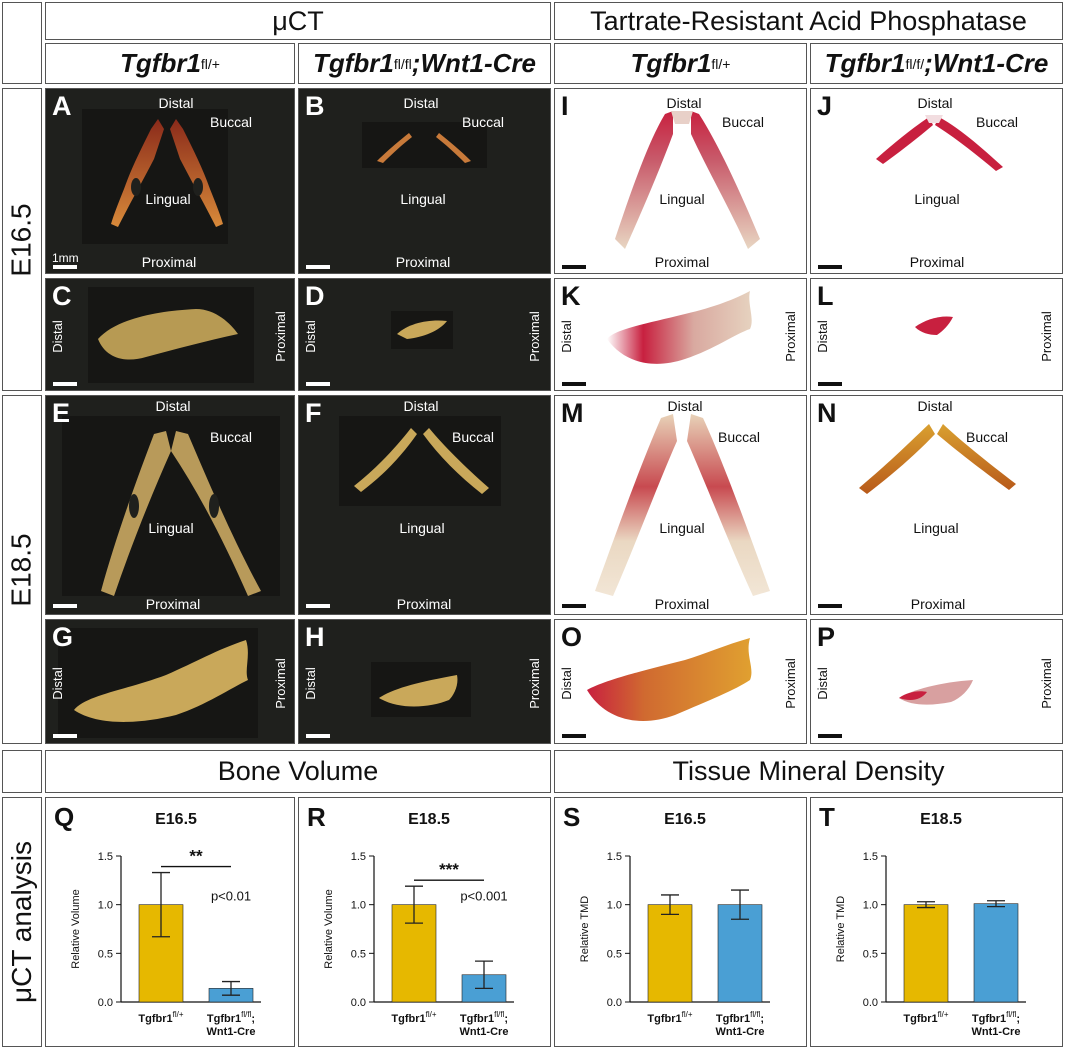 This screenshot has width=1065, height=1051. I want to click on row-label-e165: E16.5, so click(22, 239).